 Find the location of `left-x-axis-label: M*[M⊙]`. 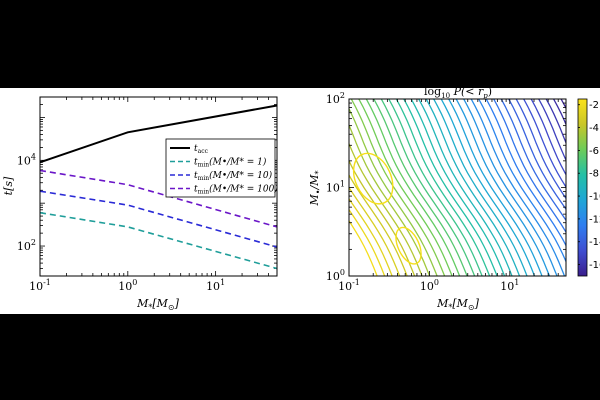

left-x-axis-label: M*[M⊙] is located at coordinates (158, 304).